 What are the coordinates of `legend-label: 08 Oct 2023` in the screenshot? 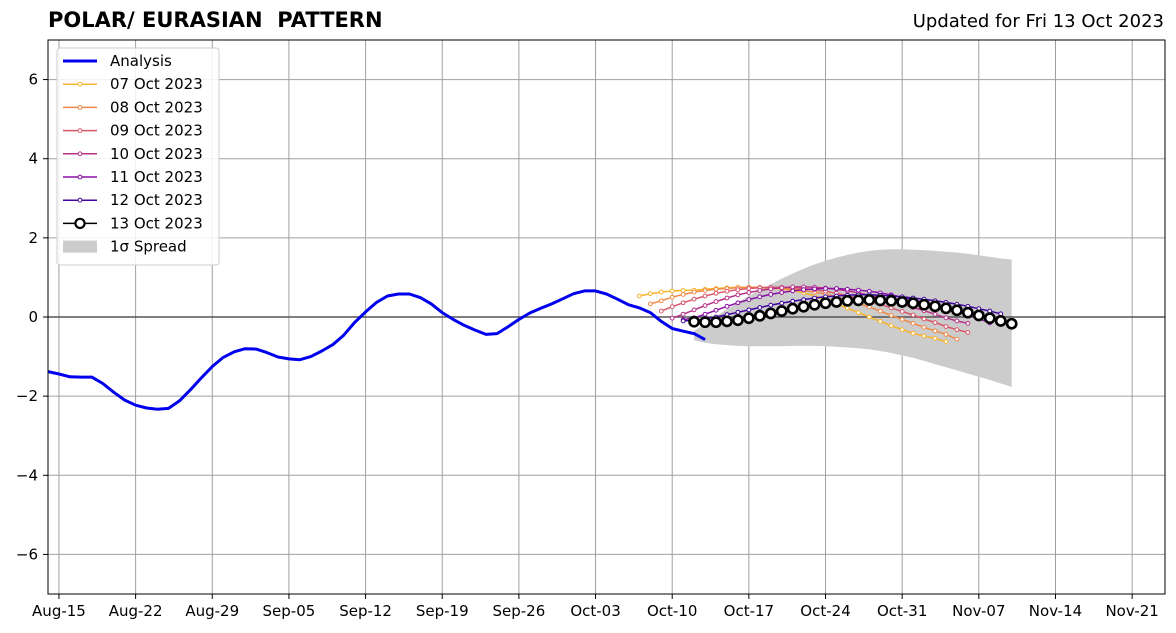 It's located at (156, 107).